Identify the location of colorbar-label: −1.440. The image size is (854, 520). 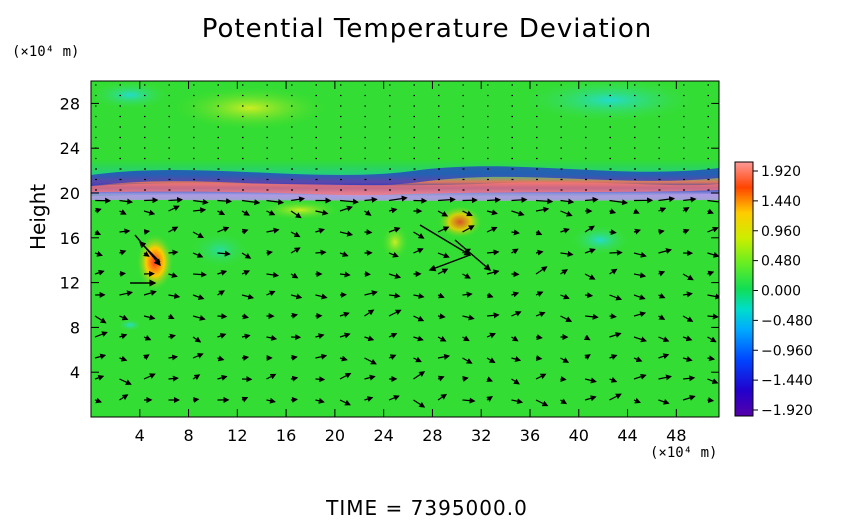
(787, 381).